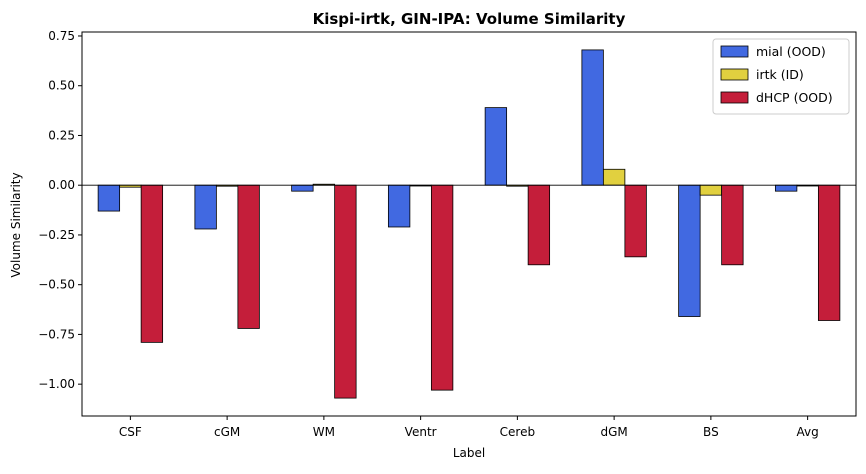 Image resolution: width=866 pixels, height=474 pixels. I want to click on x-tick-label: cGM, so click(227, 432).